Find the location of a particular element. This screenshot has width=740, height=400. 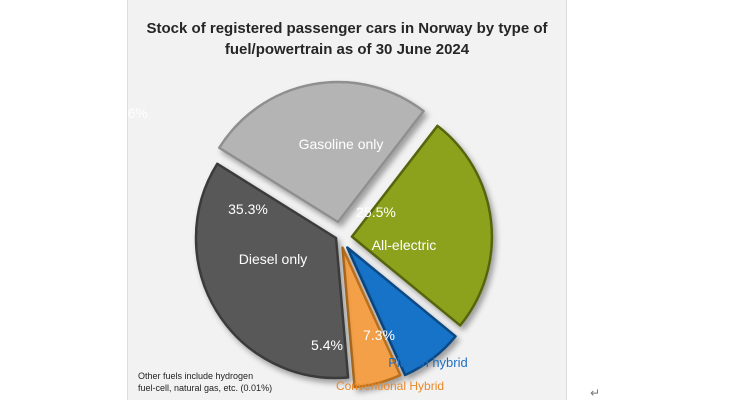

footnote-line-1: Other fuels include hydrogen is located at coordinates (196, 376).